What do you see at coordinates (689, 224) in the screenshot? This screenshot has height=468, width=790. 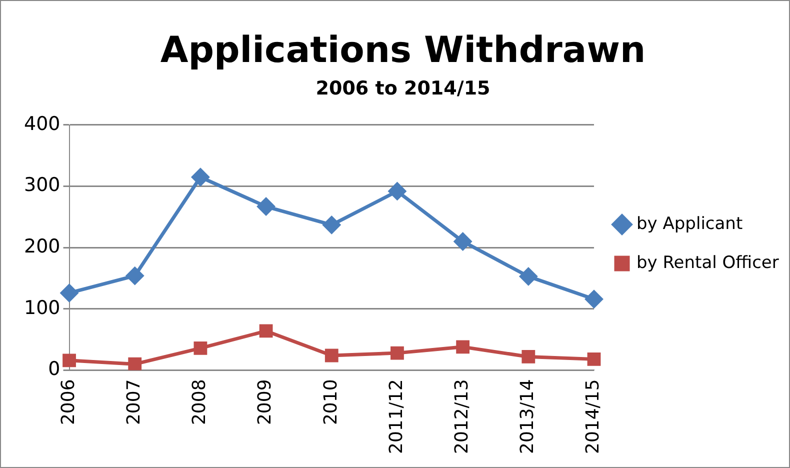 I see `legend-label: by Applicant` at bounding box center [689, 224].